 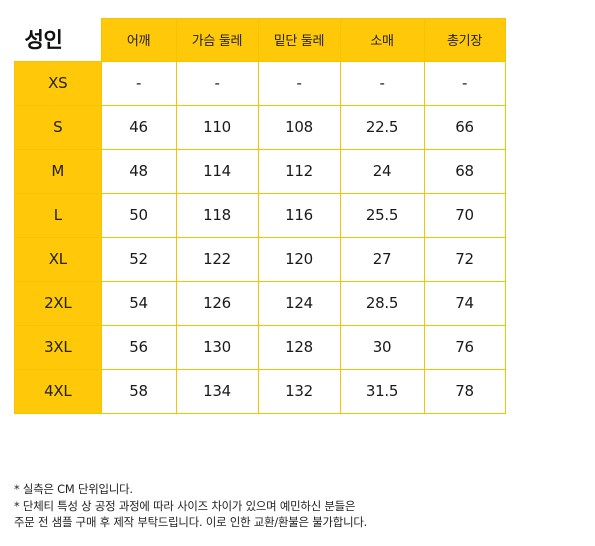 I want to click on table-row: 4XL 58 134 132 31.5 78, so click(x=260, y=391).